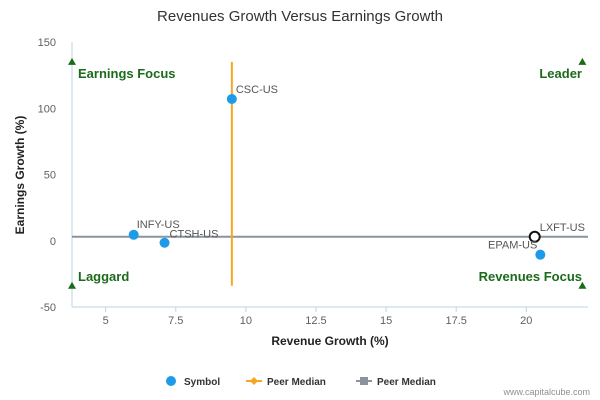  I want to click on legend-square-icon, so click(364, 381).